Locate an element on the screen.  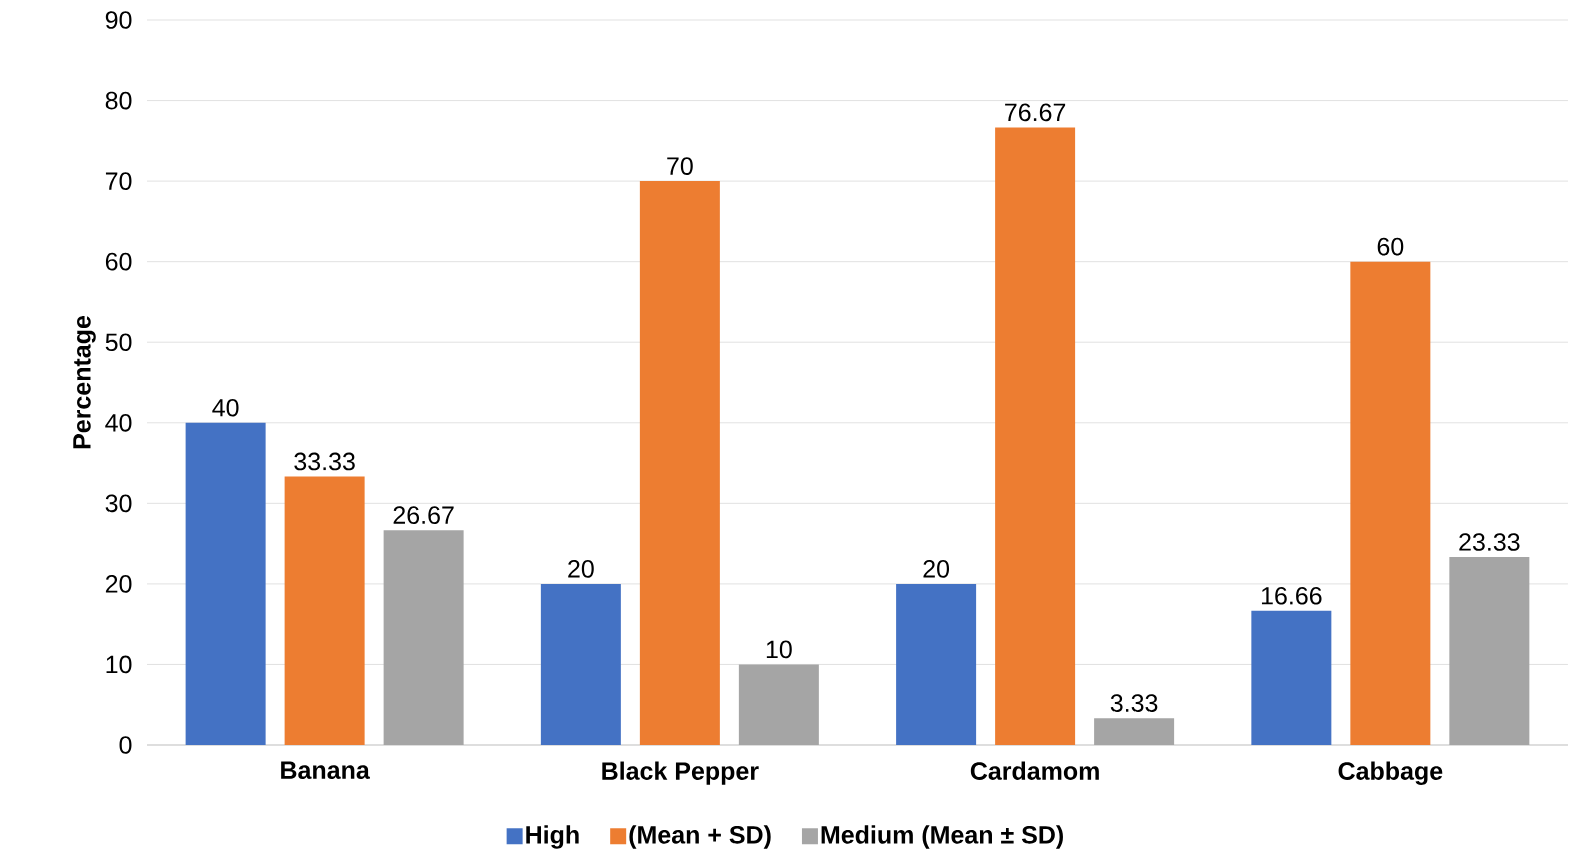
x-tick-label: Banana is located at coordinates (325, 770).